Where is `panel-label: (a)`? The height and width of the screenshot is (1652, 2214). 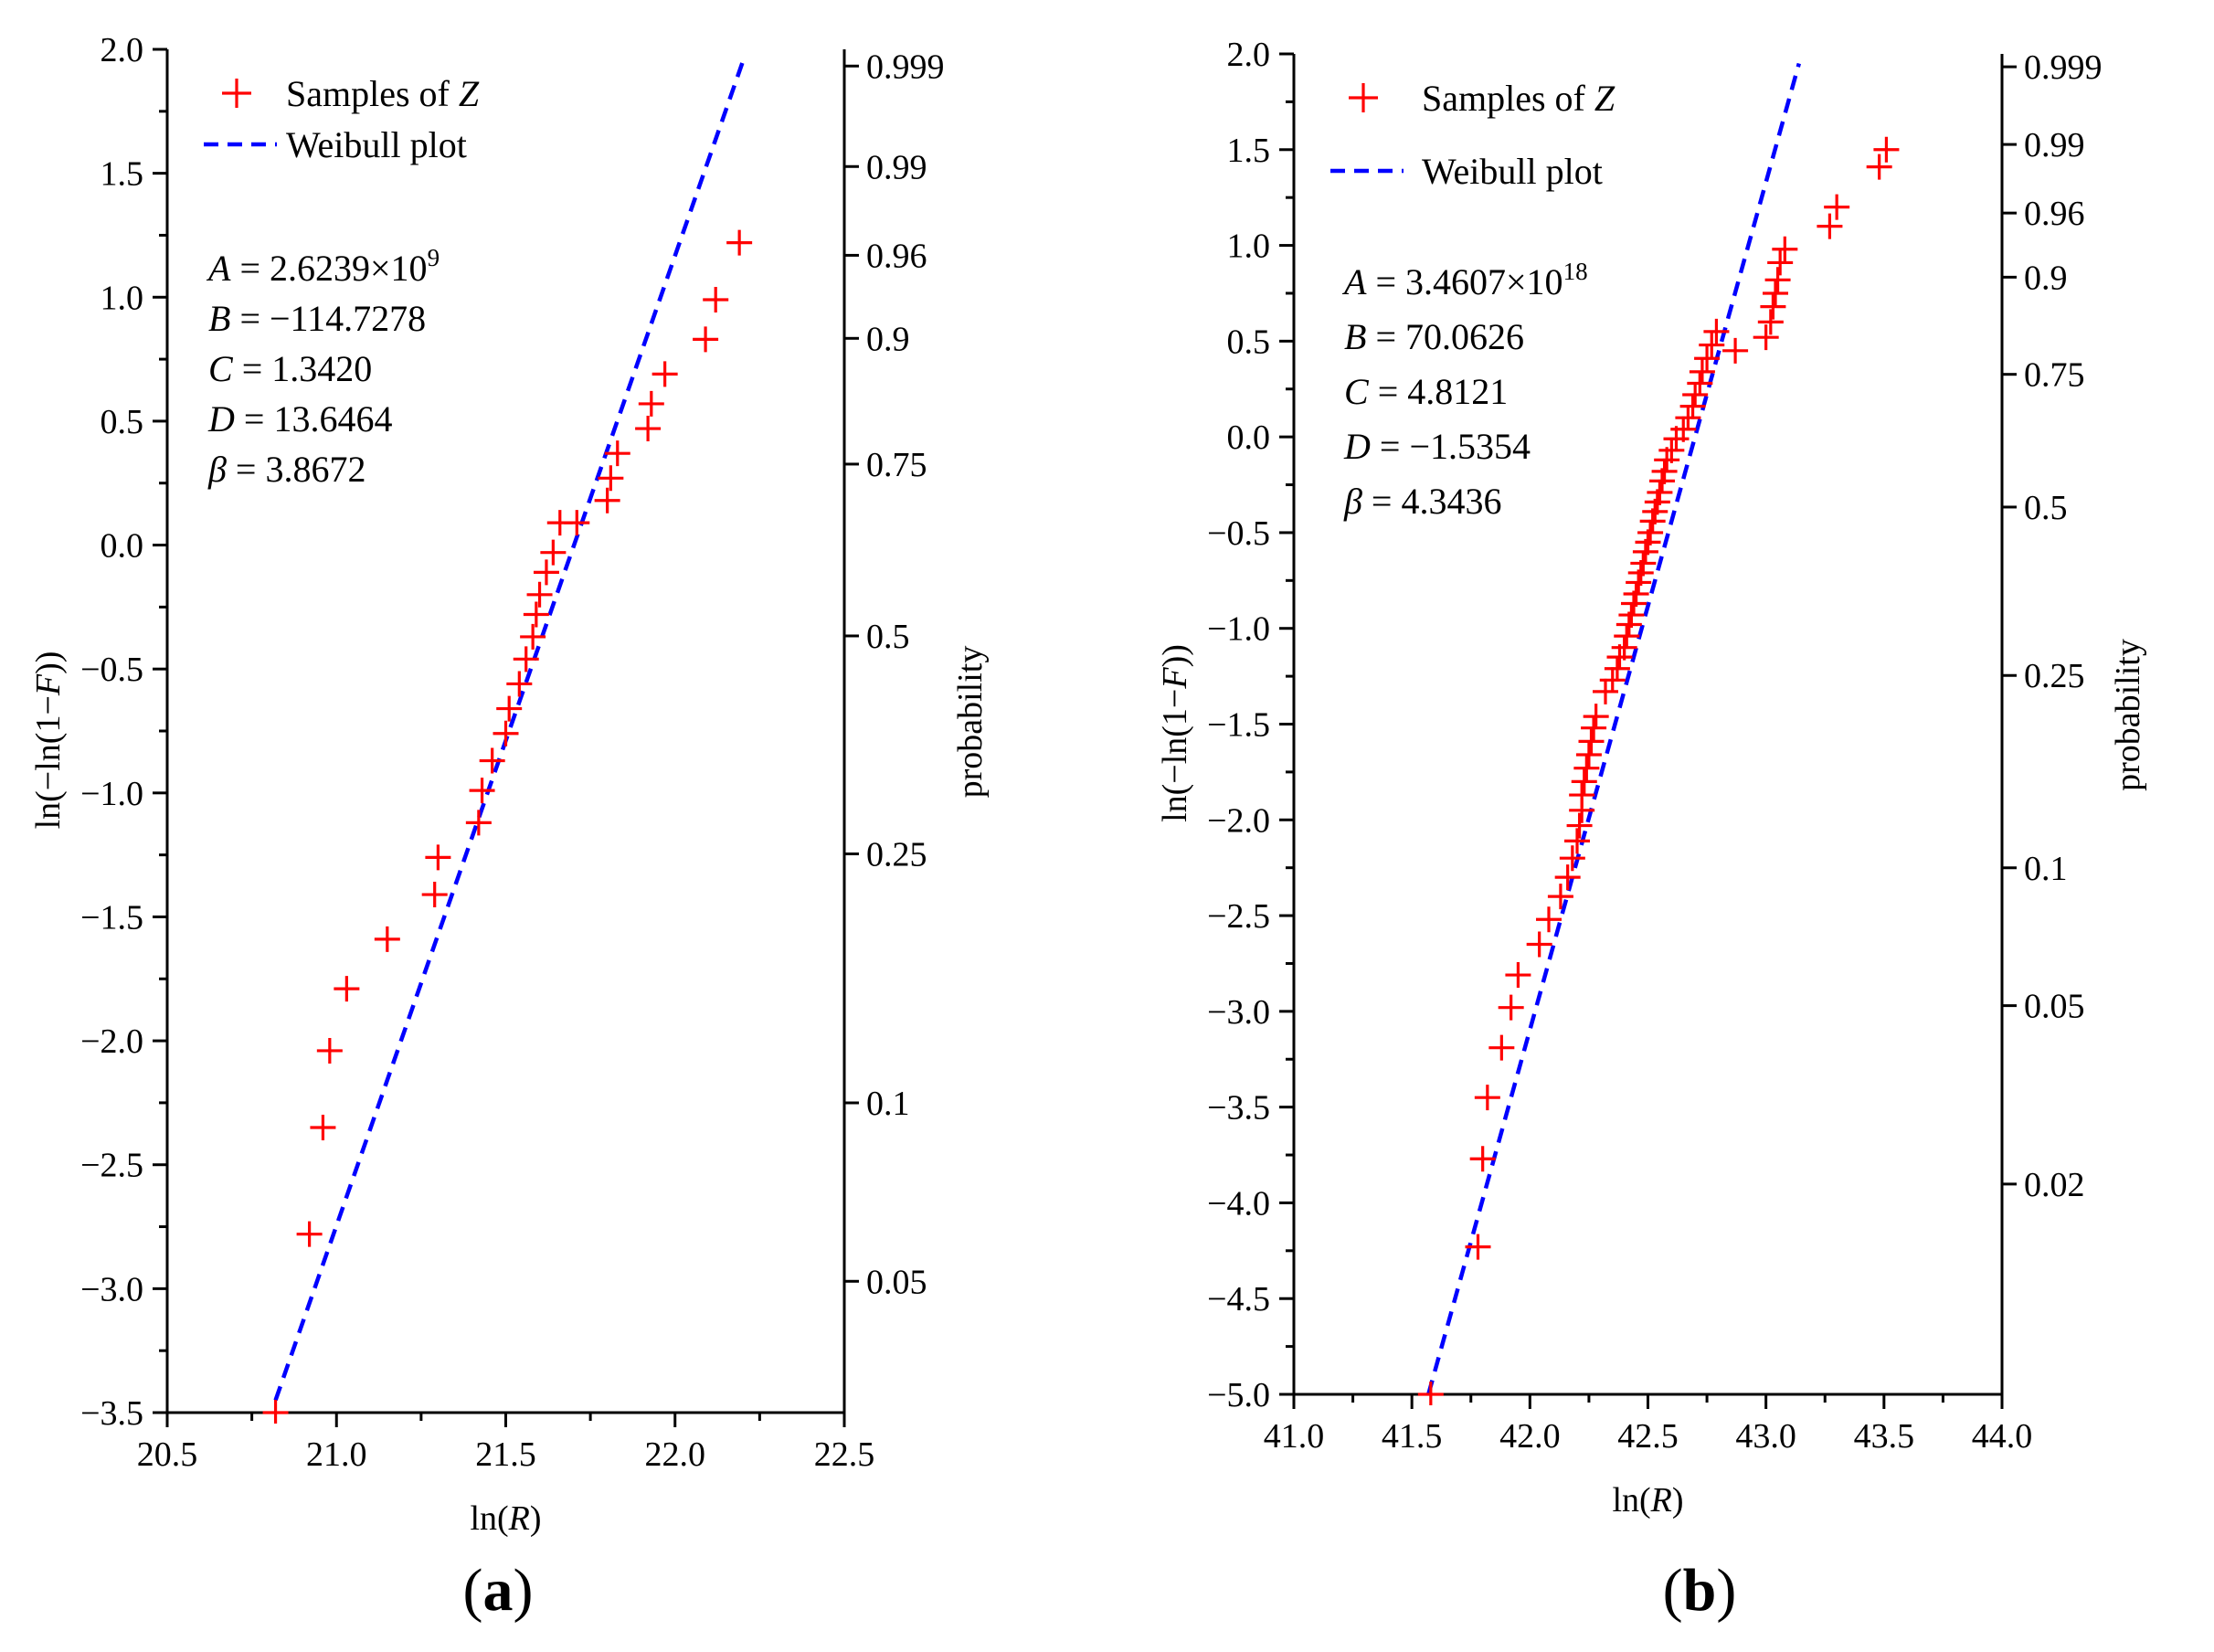
panel-label: (a) is located at coordinates (499, 1591).